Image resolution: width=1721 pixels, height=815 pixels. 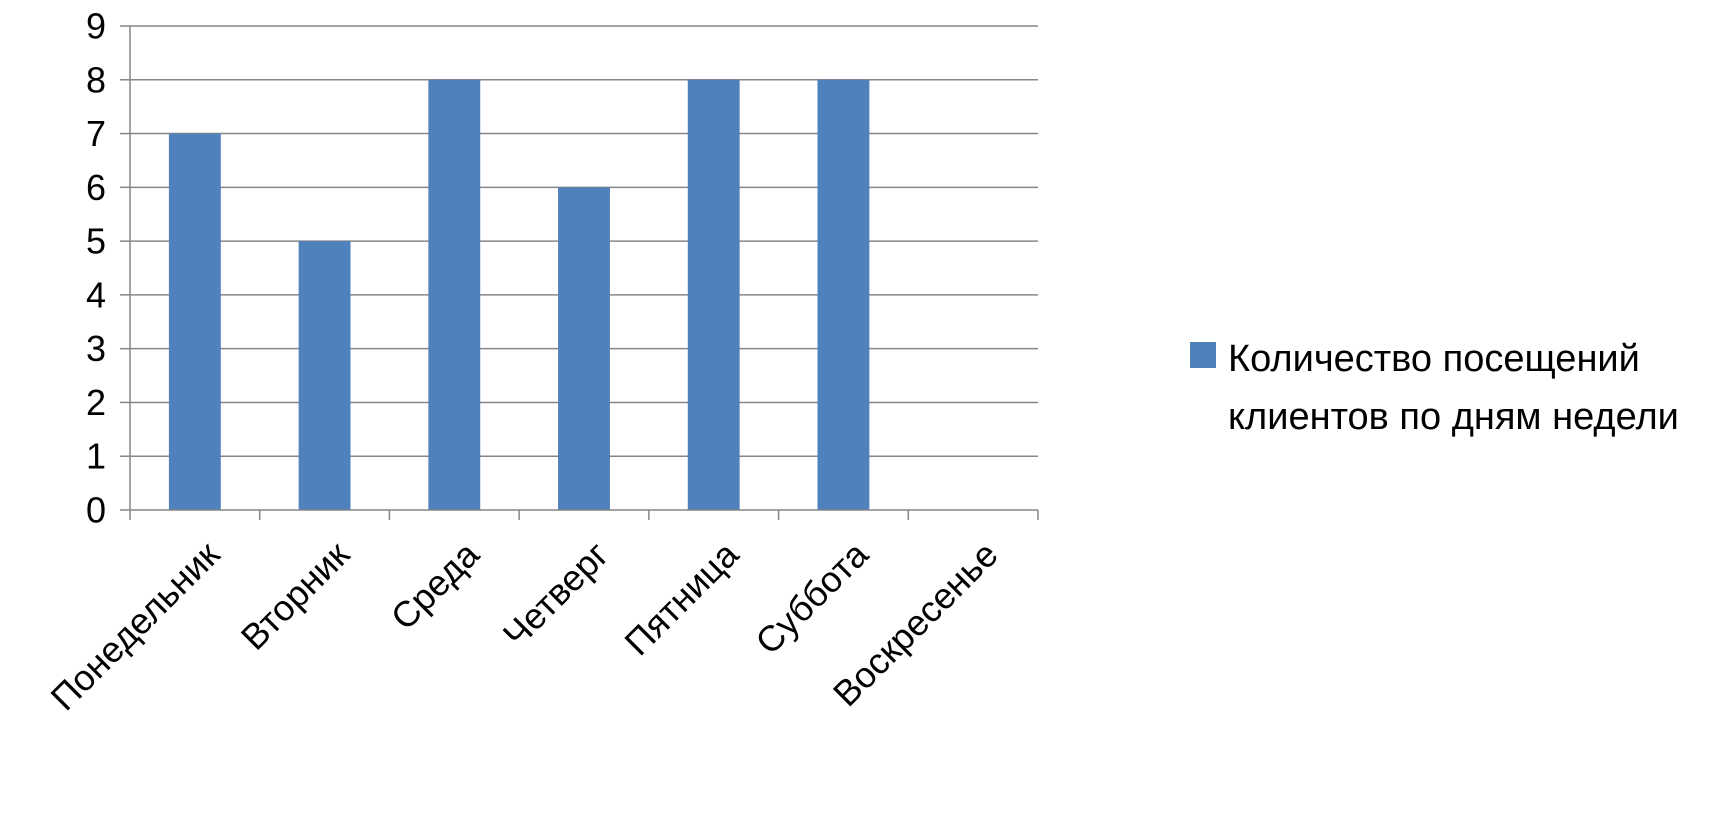 What do you see at coordinates (96, 187) in the screenshot?
I see `y-tick-label: 6` at bounding box center [96, 187].